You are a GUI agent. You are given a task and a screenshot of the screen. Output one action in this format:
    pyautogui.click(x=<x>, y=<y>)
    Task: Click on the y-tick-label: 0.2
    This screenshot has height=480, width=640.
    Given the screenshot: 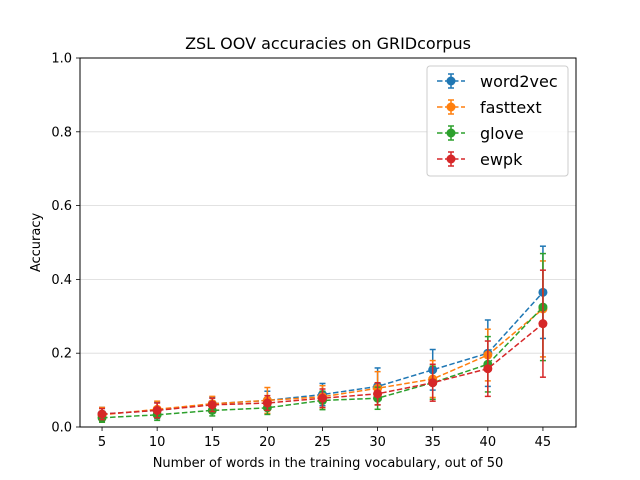 What is the action you would take?
    pyautogui.click(x=61, y=354)
    